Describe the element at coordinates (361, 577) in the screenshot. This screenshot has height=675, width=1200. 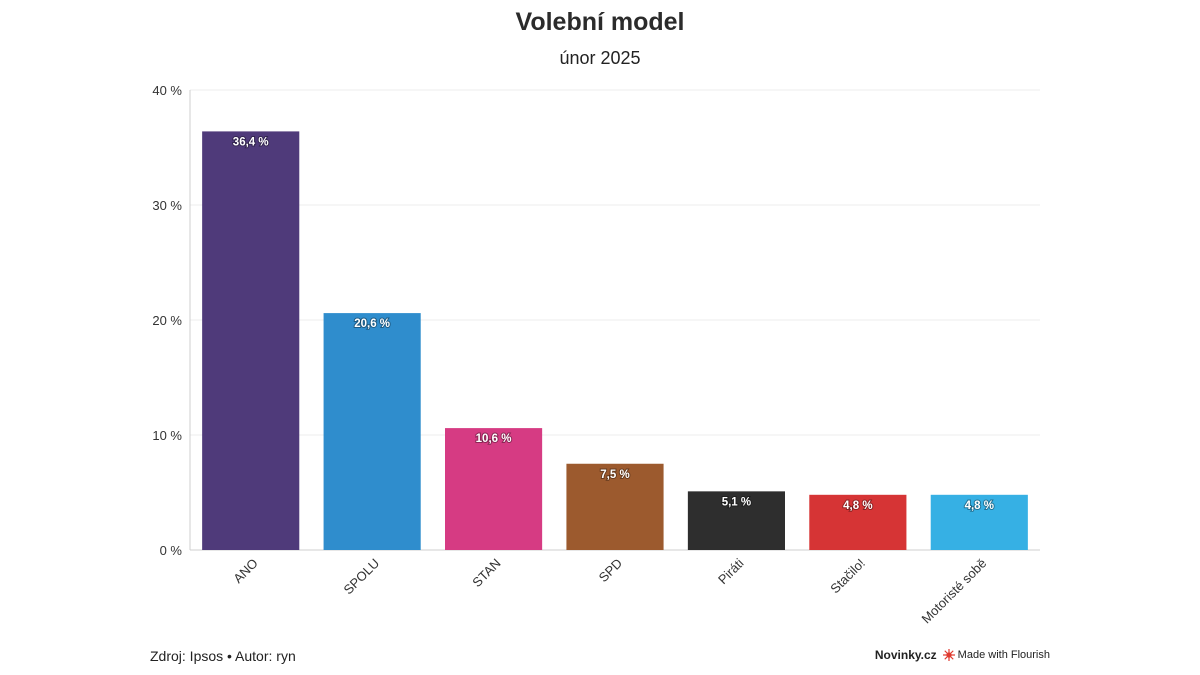
I see `x-tick-label: SPOLU` at that location.